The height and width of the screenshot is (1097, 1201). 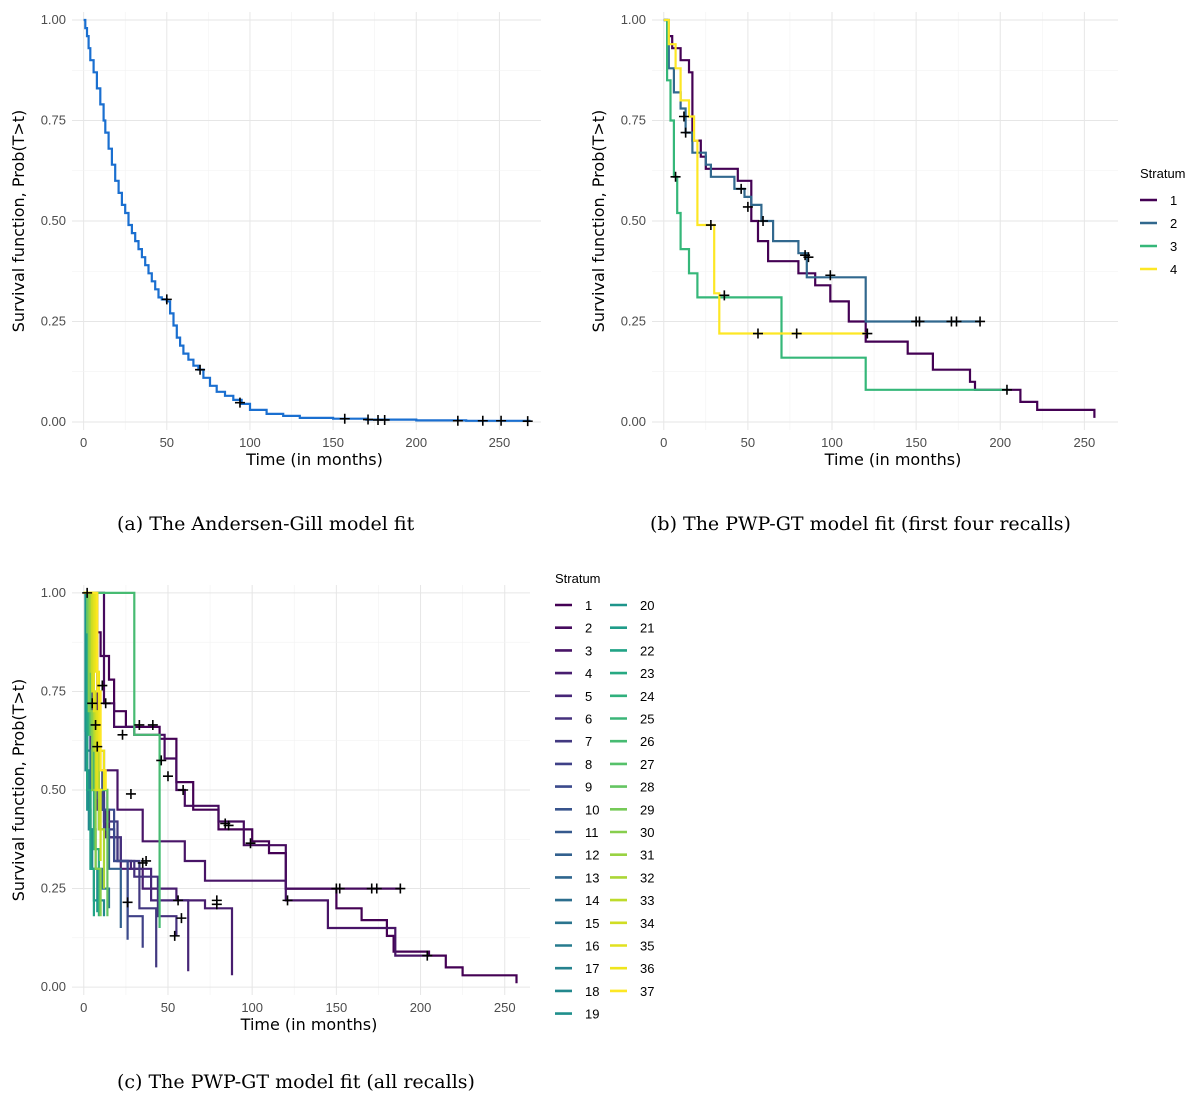 What do you see at coordinates (647, 628) in the screenshot?
I see `legend-label-21: 21` at bounding box center [647, 628].